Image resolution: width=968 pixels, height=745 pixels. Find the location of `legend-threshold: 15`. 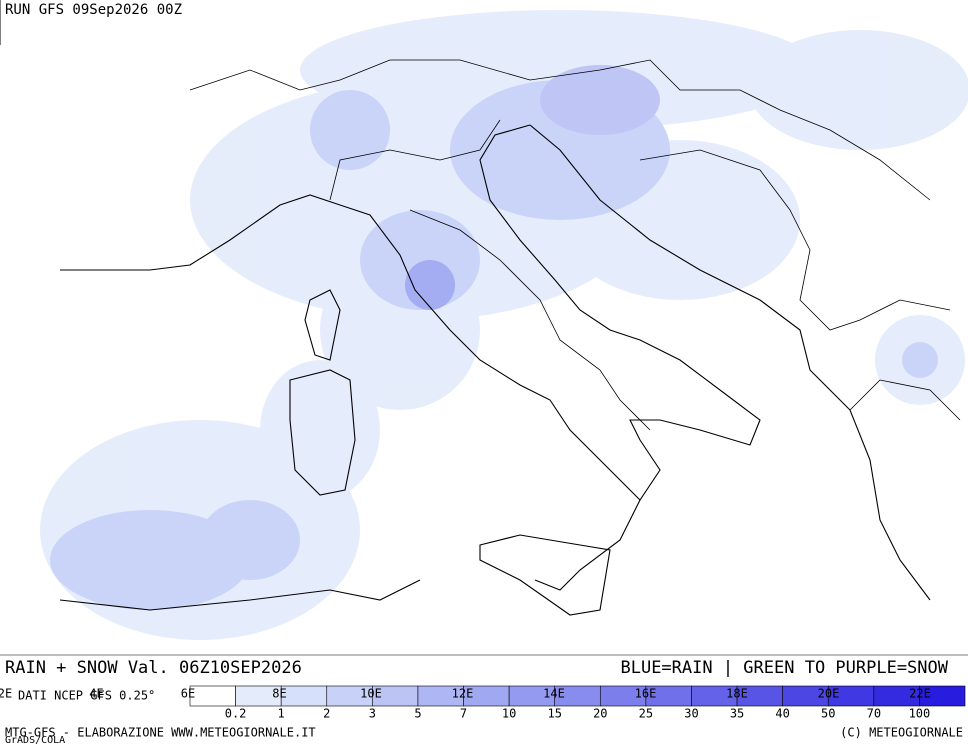

legend-threshold: 15 is located at coordinates (554, 714).